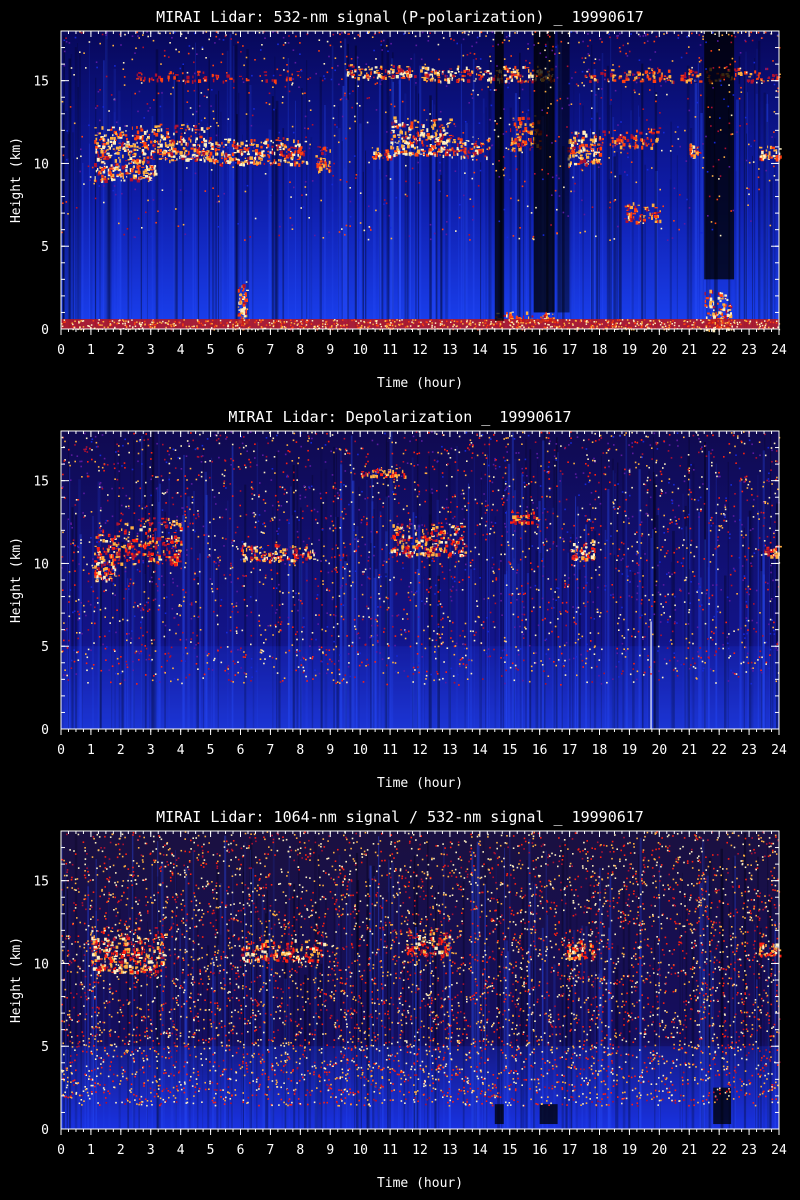 This screenshot has height=1200, width=800. What do you see at coordinates (421, 325) in the screenshot?
I see `feature-boundary_layer` at bounding box center [421, 325].